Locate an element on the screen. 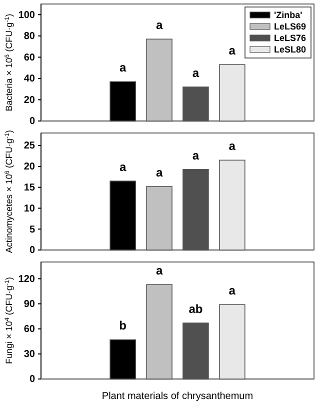  y-tick-label: 15 is located at coordinates (30, 188).